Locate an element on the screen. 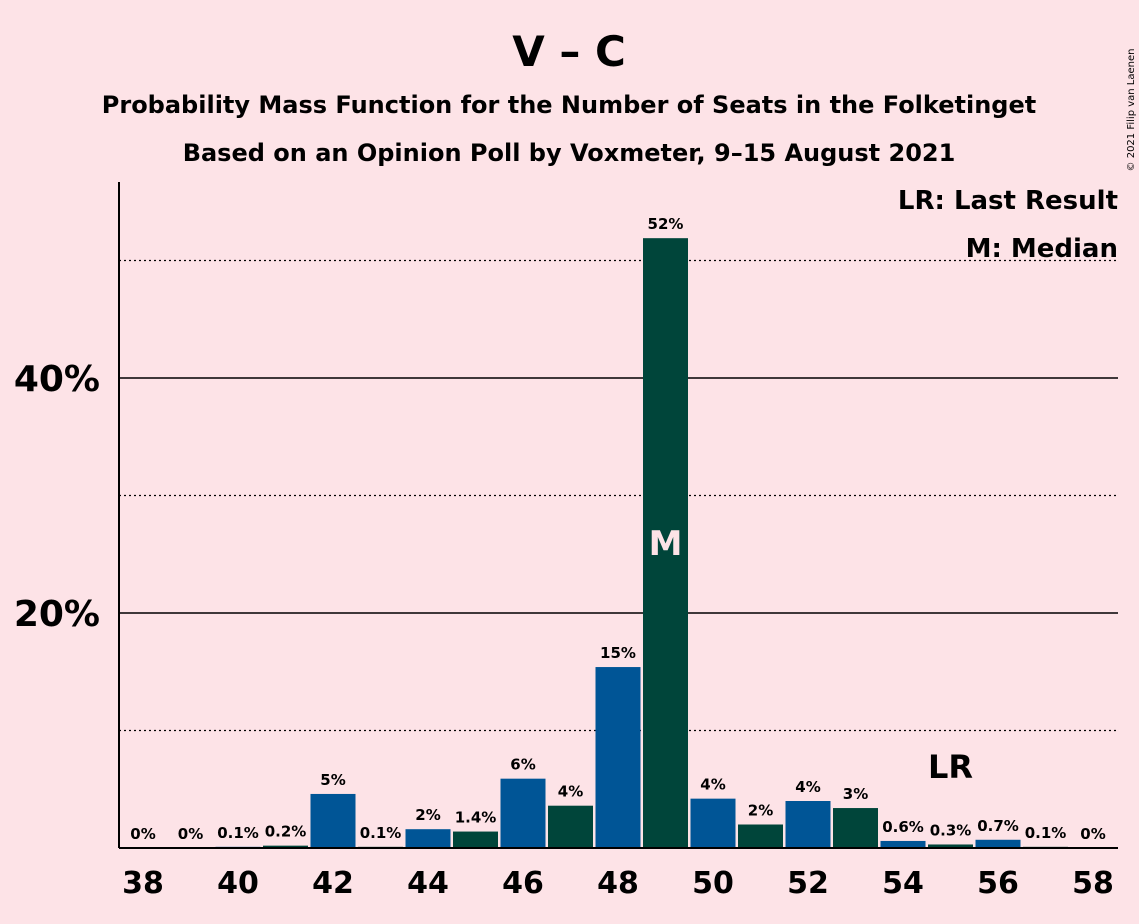 The width and height of the screenshot is (1139, 924). value-label-seat-45: 1.4% is located at coordinates (476, 818).